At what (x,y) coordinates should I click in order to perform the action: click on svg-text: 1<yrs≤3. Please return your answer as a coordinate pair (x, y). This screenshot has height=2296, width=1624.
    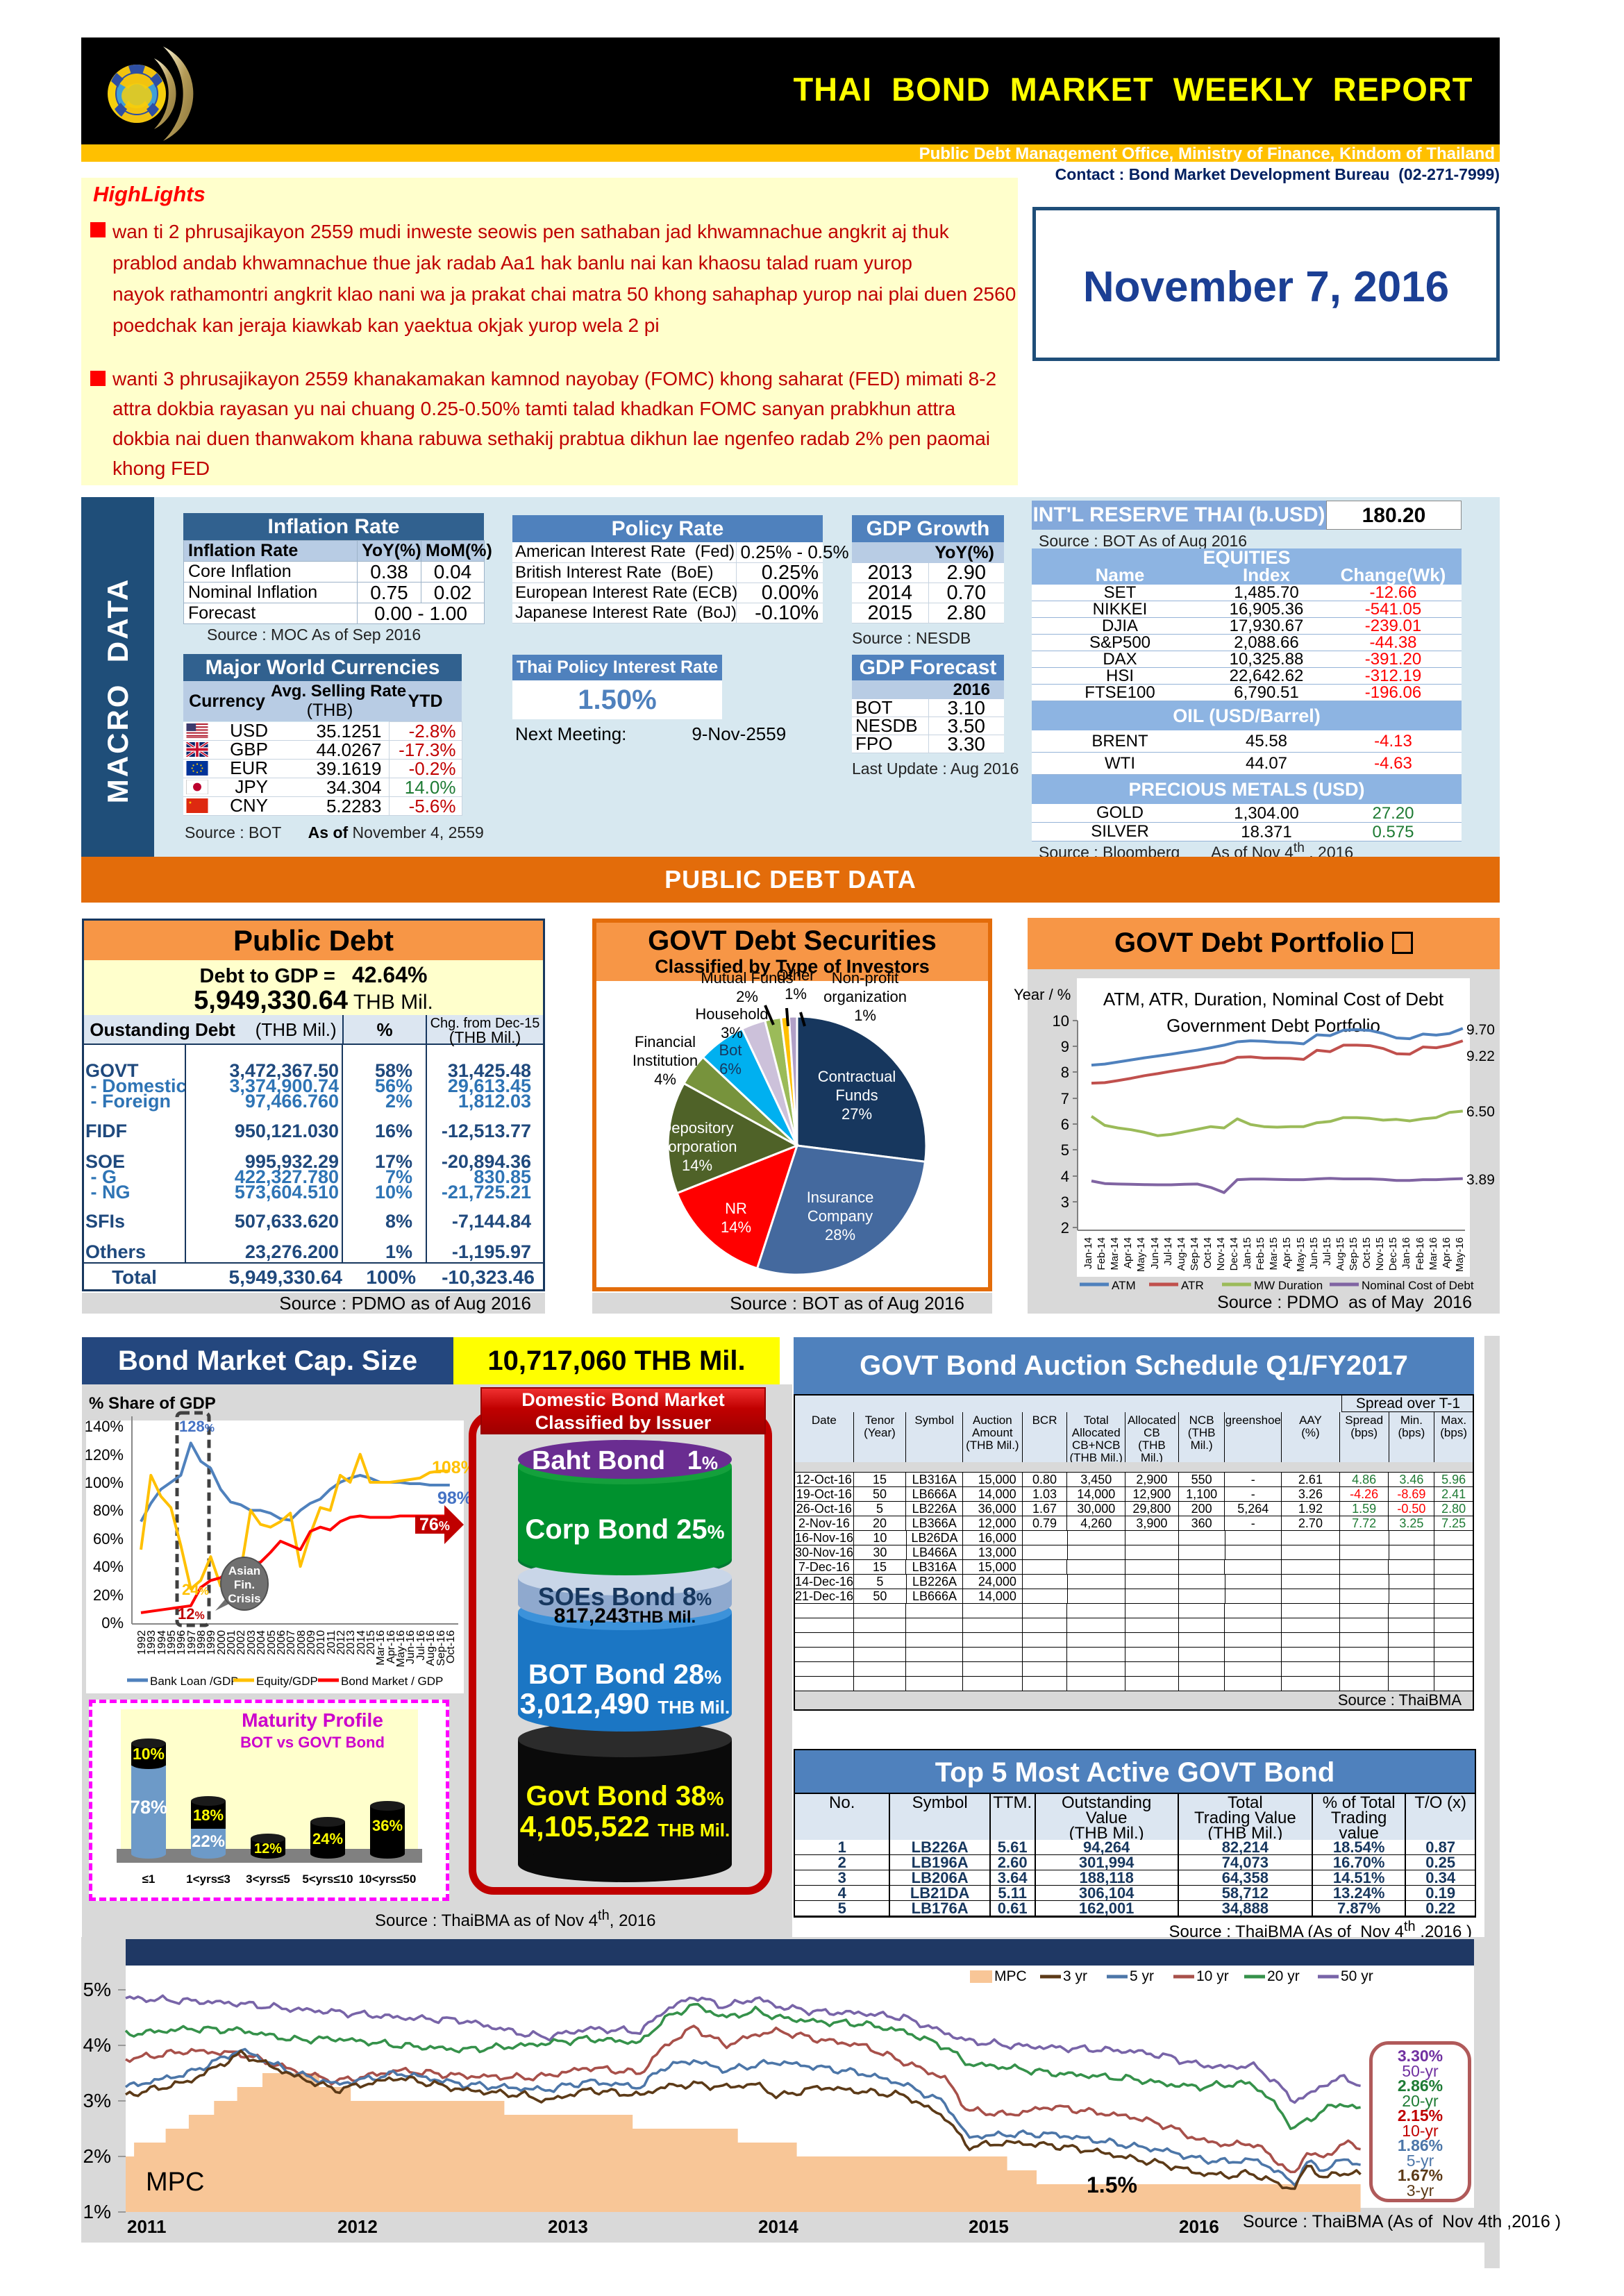
    Looking at the image, I should click on (209, 1879).